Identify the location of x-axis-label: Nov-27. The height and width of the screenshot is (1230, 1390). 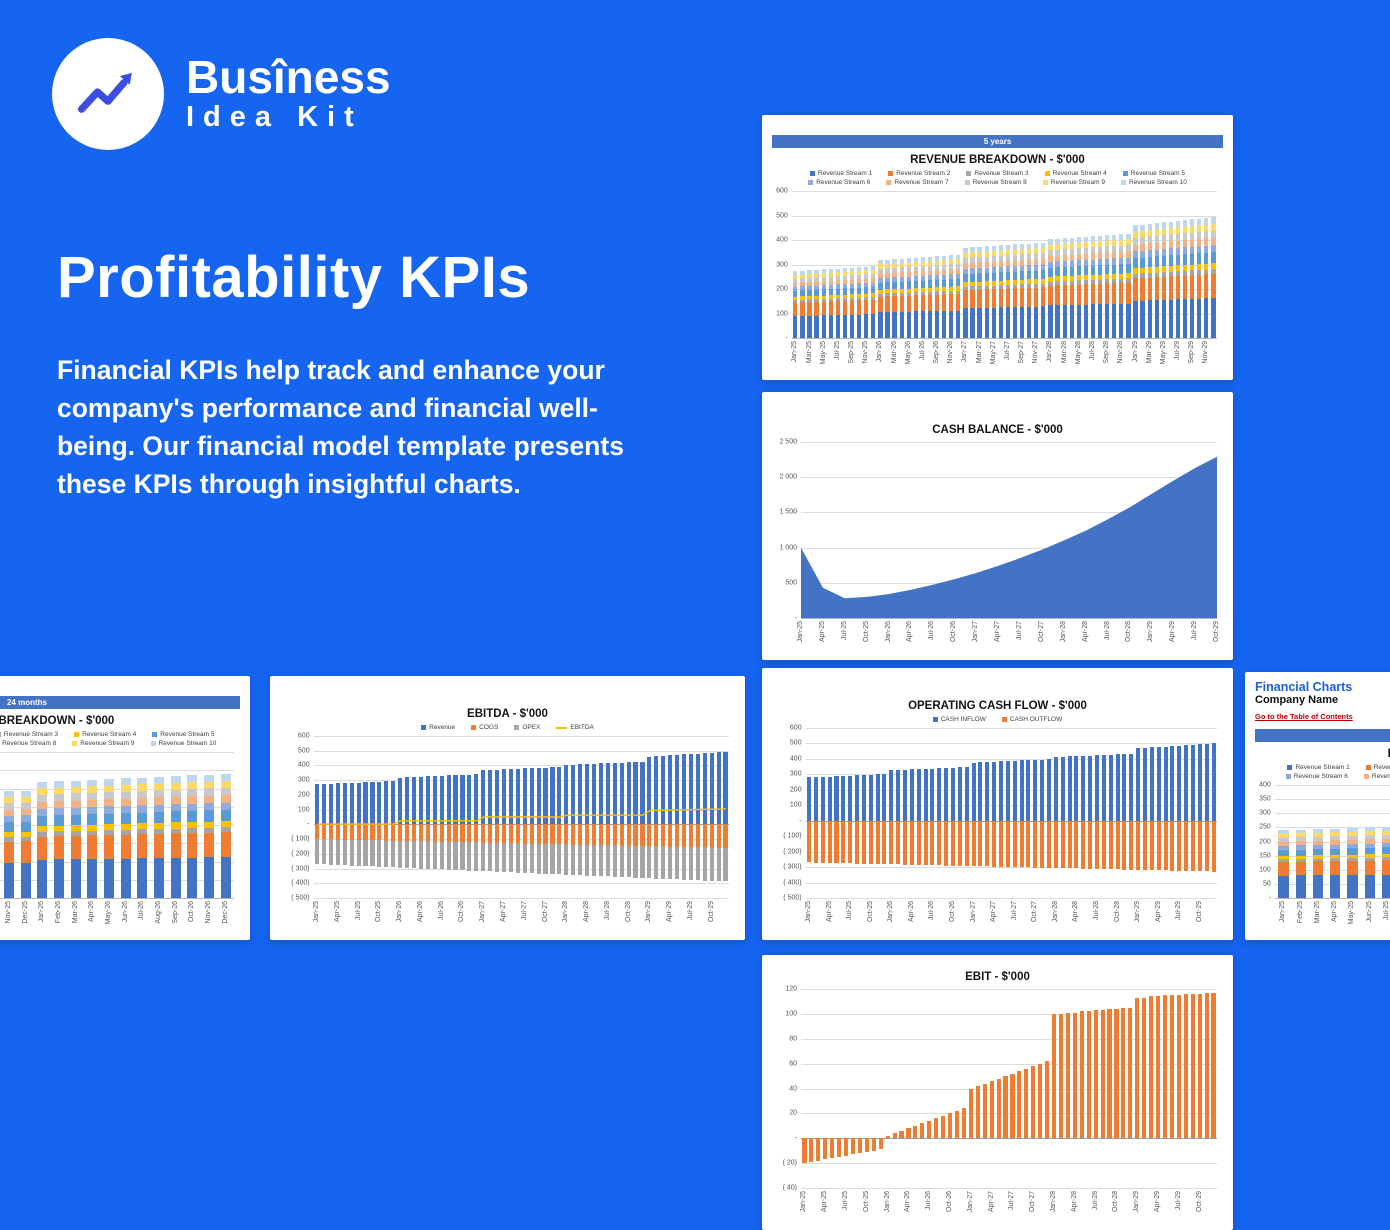
(1036, 352).